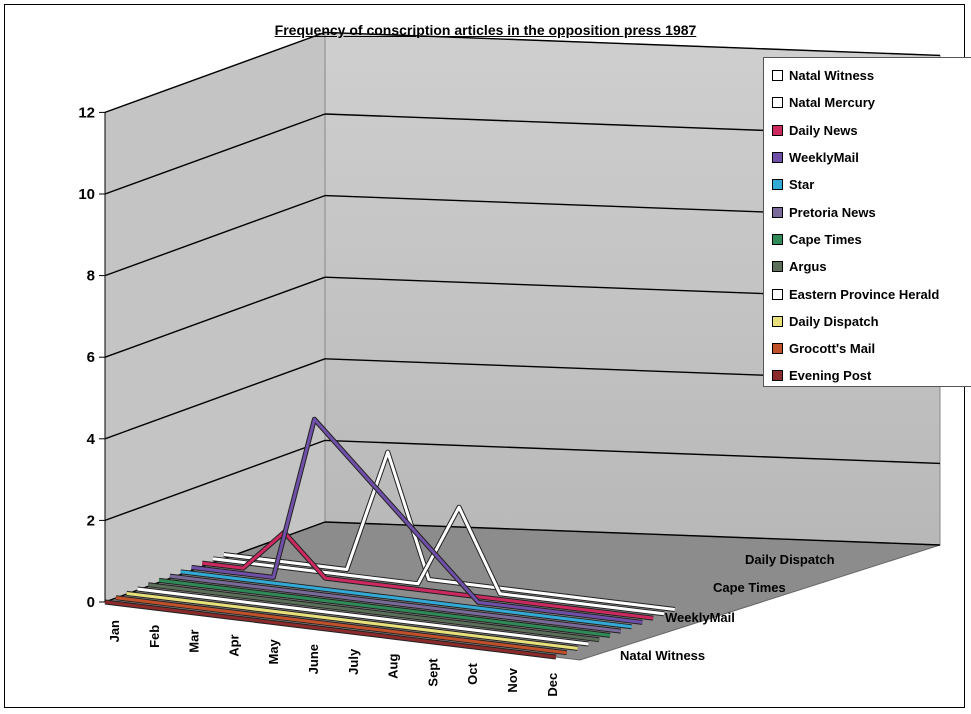 The height and width of the screenshot is (714, 971). Describe the element at coordinates (233, 645) in the screenshot. I see `x-tick-label: Apr` at that location.